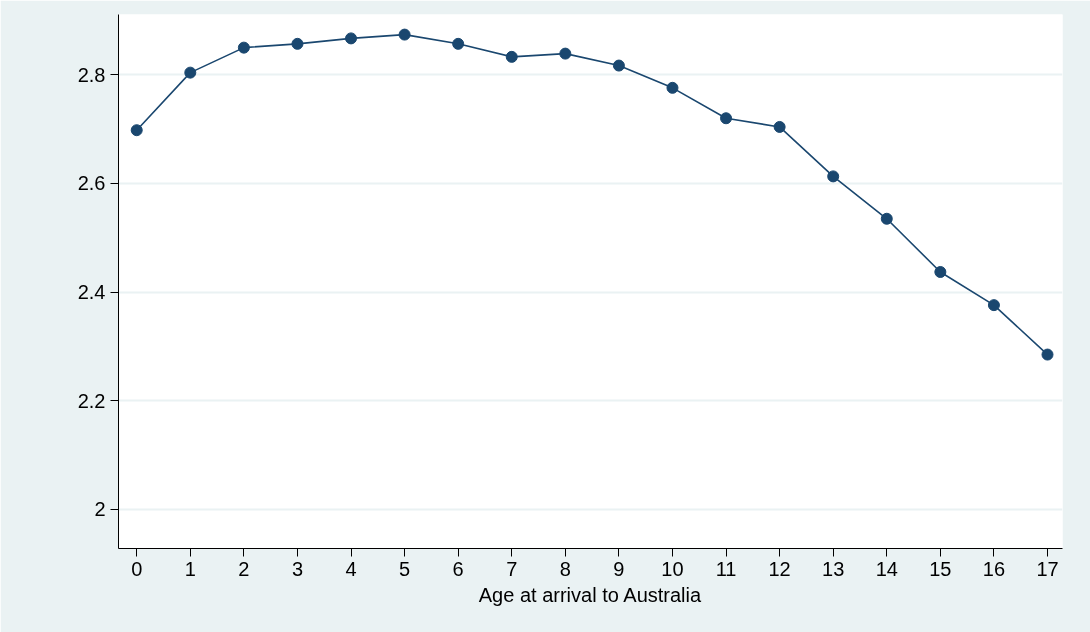  I want to click on y-tick-label: 2, so click(100, 509).